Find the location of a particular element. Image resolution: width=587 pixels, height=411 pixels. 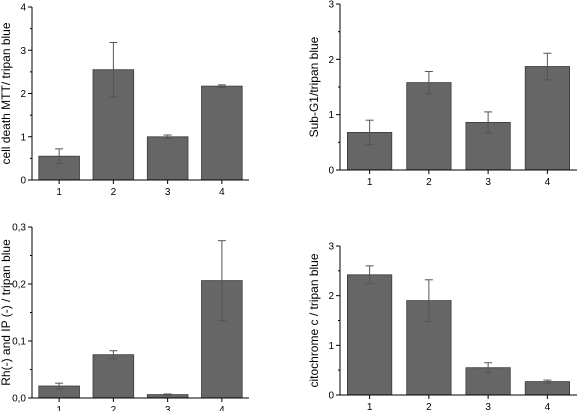

y-tick-label: 0,0 is located at coordinates (19, 399).